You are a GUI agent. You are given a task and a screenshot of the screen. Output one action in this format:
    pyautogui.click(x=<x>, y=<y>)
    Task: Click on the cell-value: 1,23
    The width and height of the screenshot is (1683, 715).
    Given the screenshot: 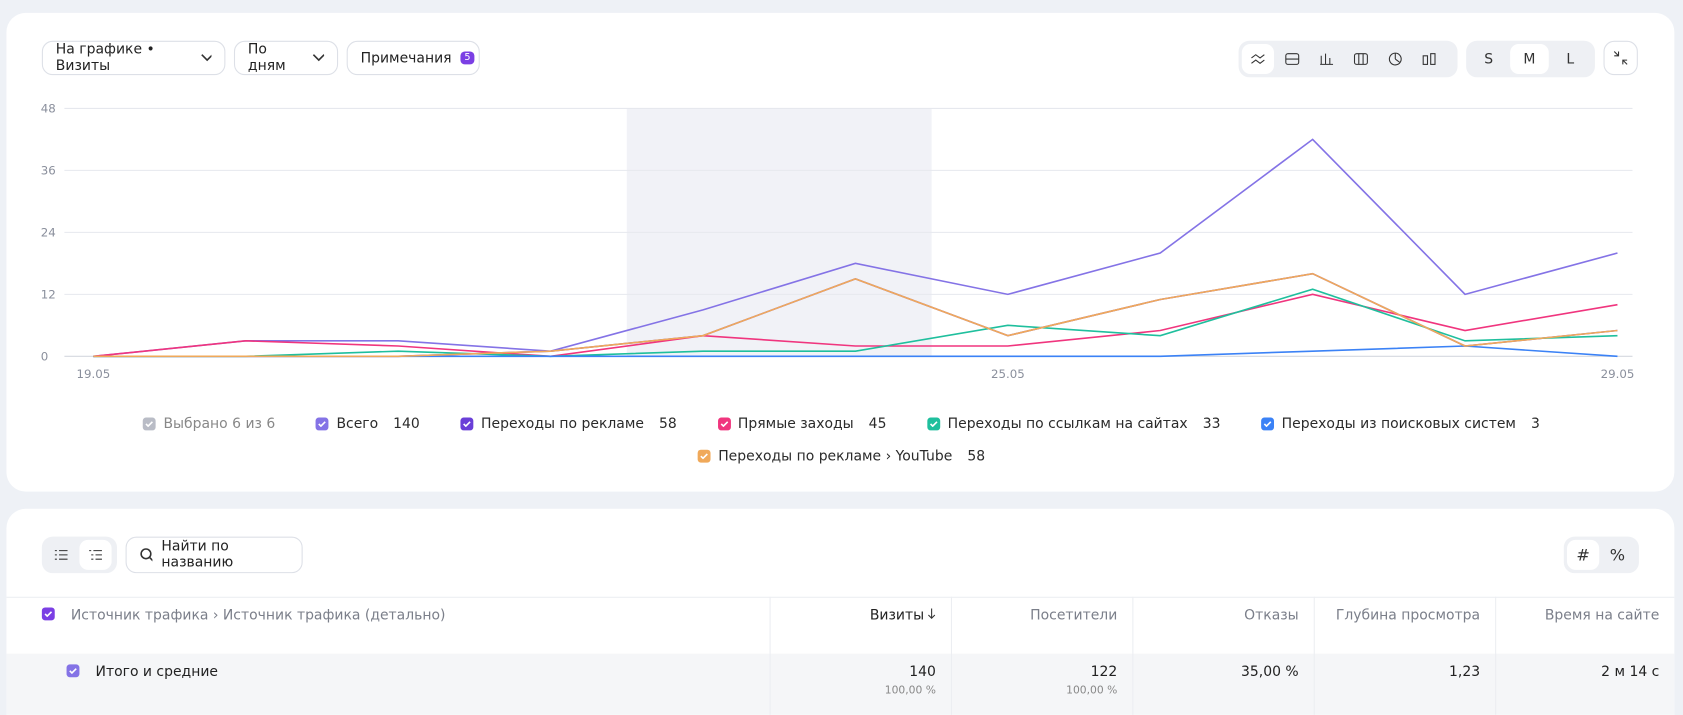 What is the action you would take?
    pyautogui.click(x=1465, y=672)
    